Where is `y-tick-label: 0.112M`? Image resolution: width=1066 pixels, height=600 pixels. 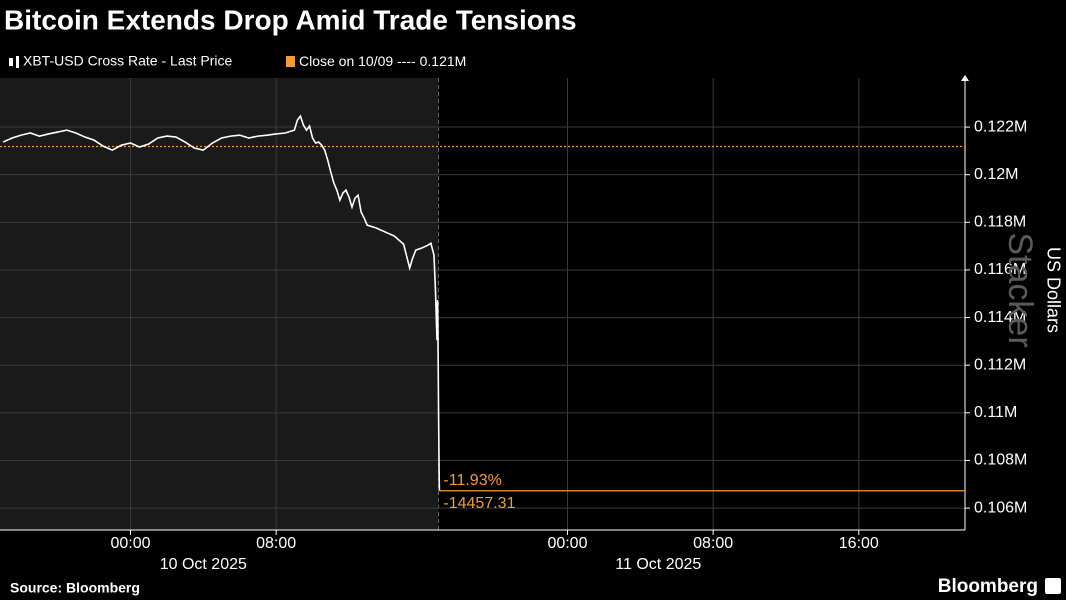
y-tick-label: 0.112M is located at coordinates (1000, 364).